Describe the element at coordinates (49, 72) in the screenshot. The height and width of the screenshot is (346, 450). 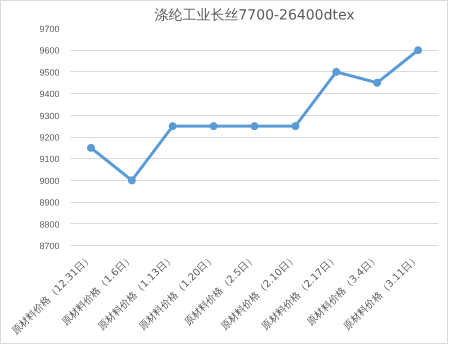
I see `y-tick-label: 9500` at that location.